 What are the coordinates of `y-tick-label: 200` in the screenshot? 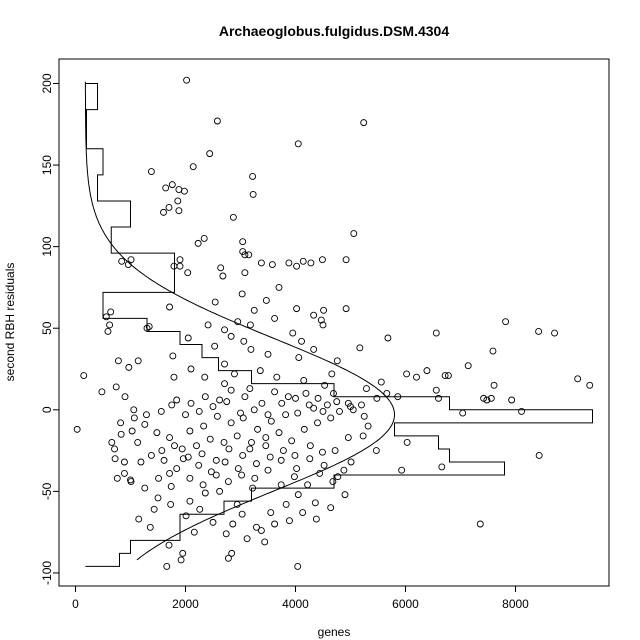 It's located at (47, 83).